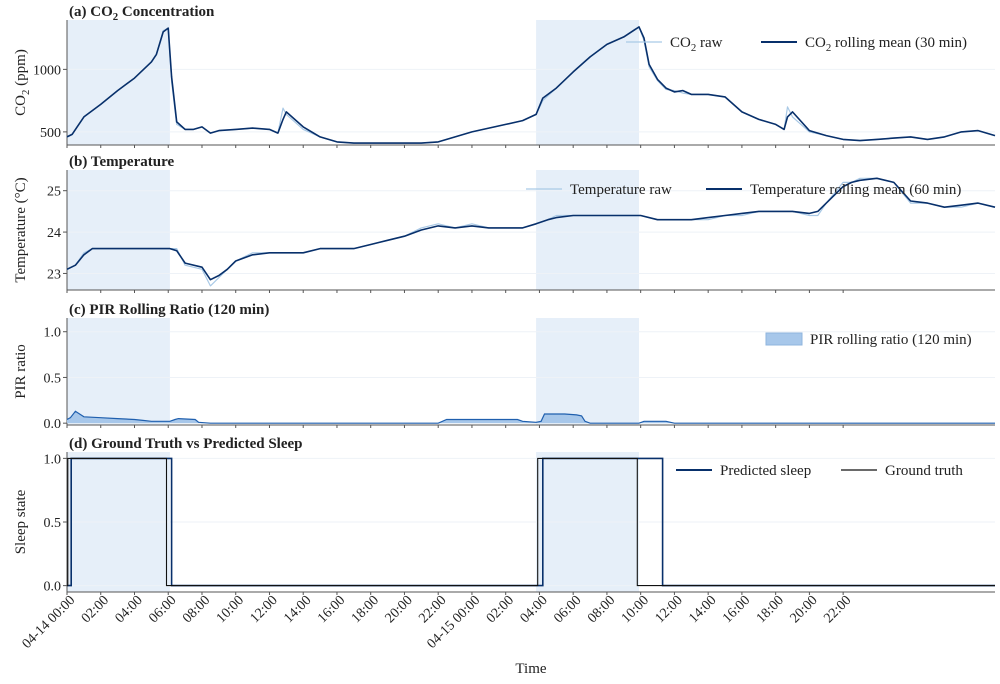 The width and height of the screenshot is (1000, 684). What do you see at coordinates (621, 190) in the screenshot?
I see `legend-label: Temperature raw` at bounding box center [621, 190].